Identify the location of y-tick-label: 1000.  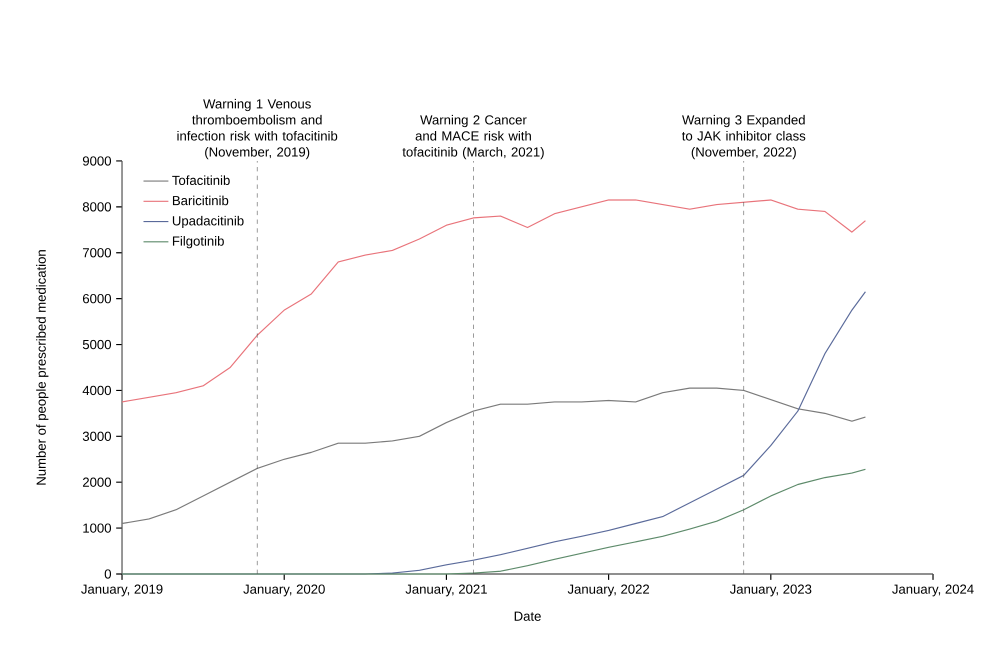
(97, 528).